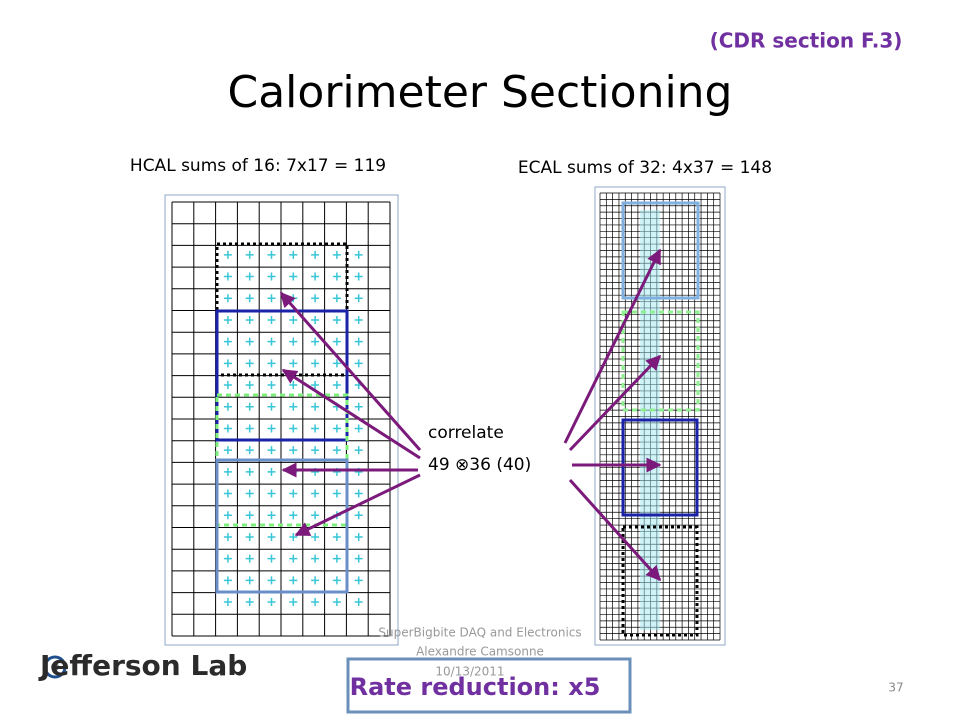  I want to click on ecal-grid, so click(660, 416).